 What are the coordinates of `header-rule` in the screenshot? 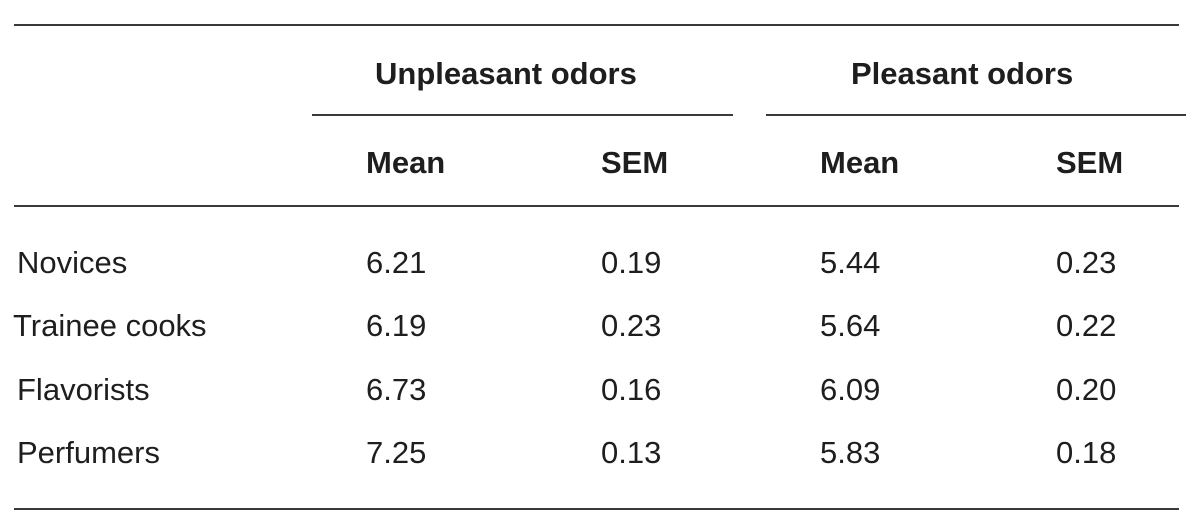 It's located at (596, 206).